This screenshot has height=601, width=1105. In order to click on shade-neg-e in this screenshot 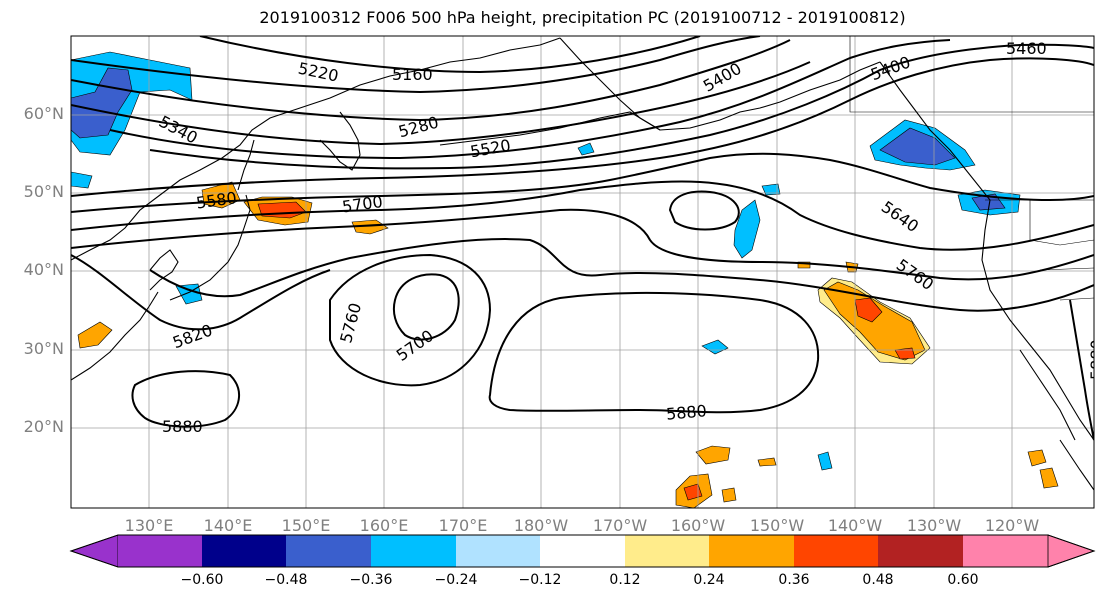, I will do `click(825, 461)`.